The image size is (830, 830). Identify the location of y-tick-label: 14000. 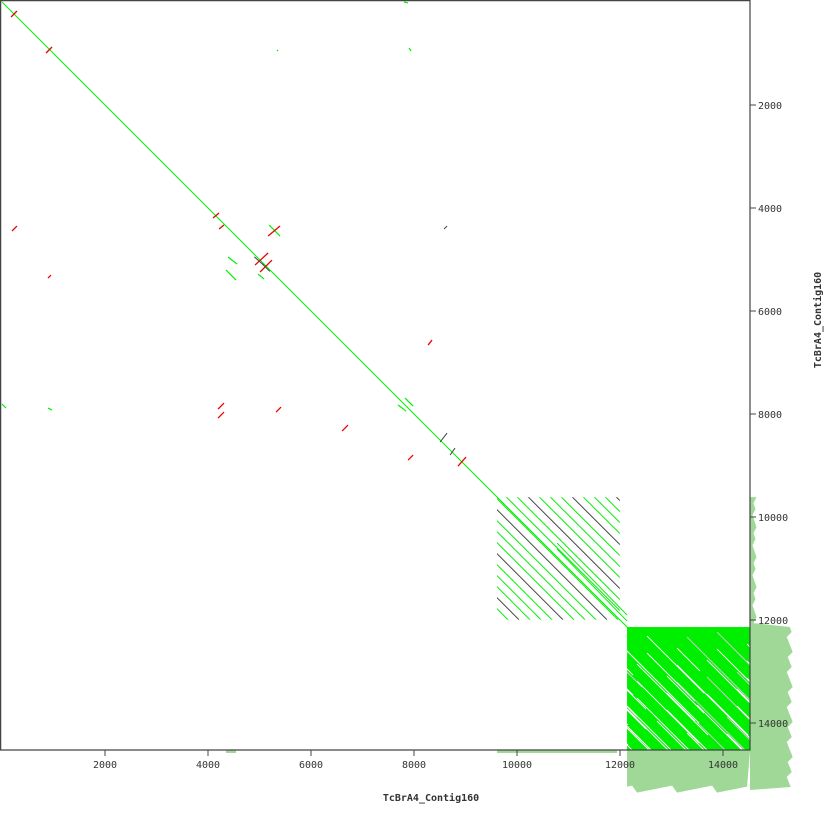
(773, 724).